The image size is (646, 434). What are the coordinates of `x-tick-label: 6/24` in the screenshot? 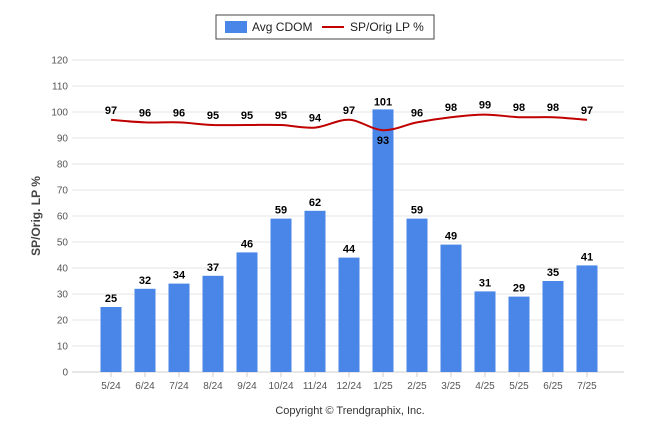 It's located at (145, 386).